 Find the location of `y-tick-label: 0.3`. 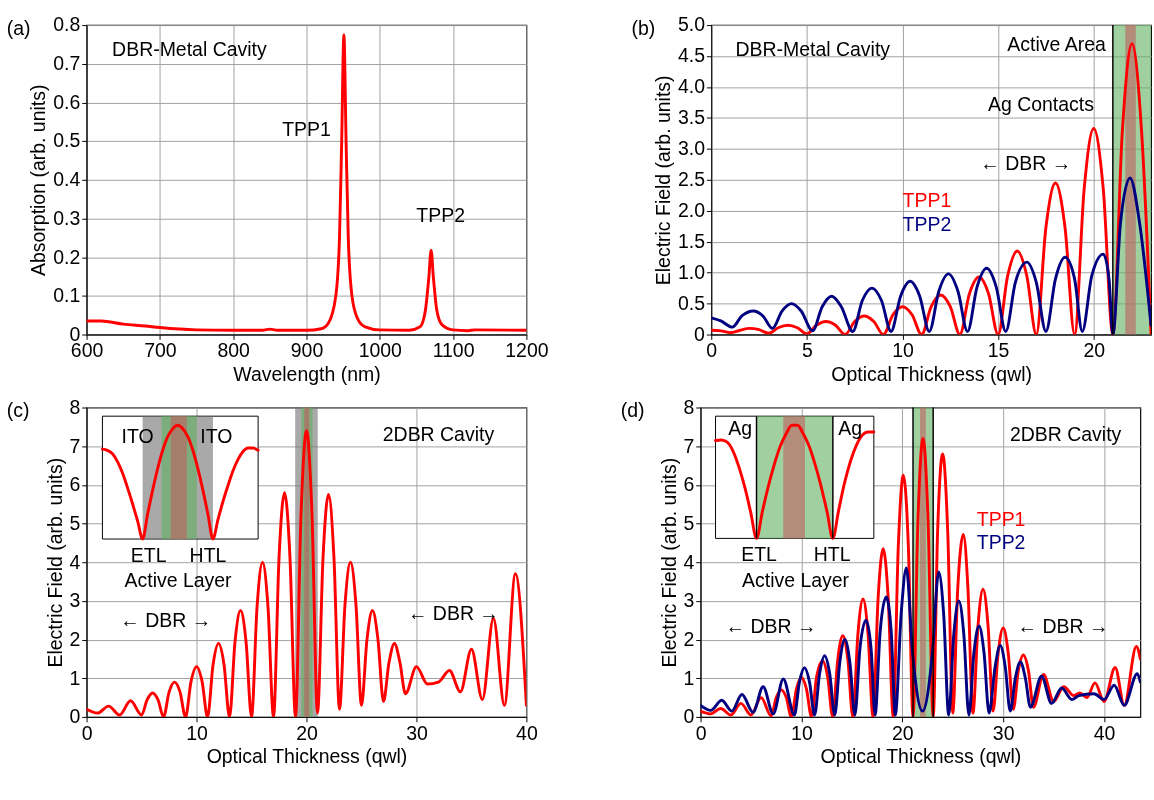

y-tick-label: 0.3 is located at coordinates (67, 217).